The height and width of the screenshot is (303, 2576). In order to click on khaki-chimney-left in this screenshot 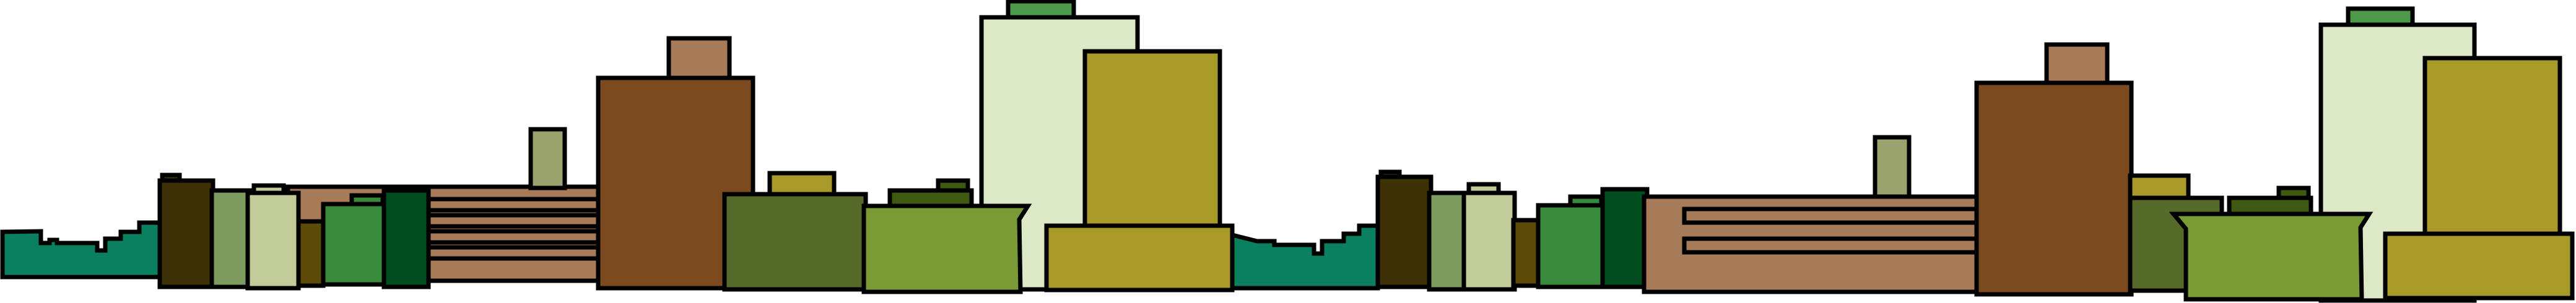, I will do `click(547, 158)`.